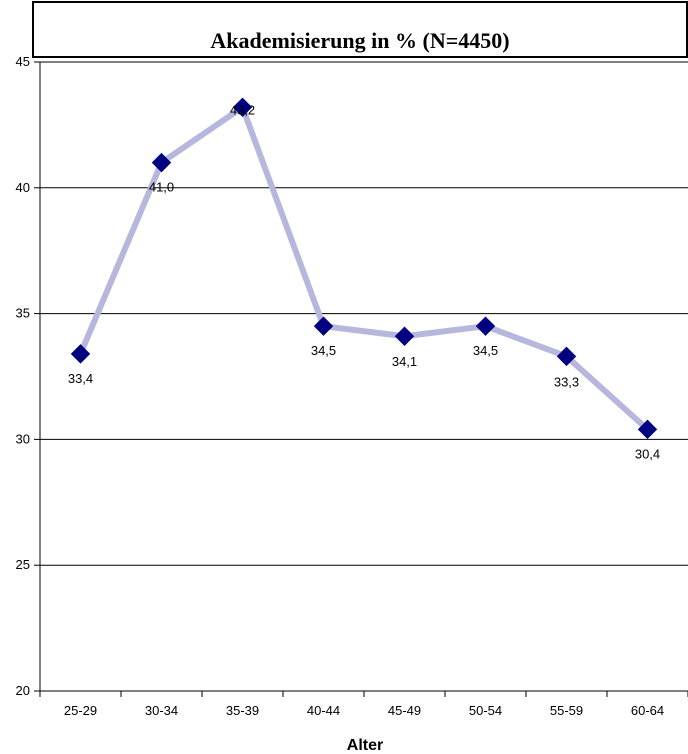 This screenshot has width=688, height=754. I want to click on x-tick-label: 35-39, so click(242, 710).